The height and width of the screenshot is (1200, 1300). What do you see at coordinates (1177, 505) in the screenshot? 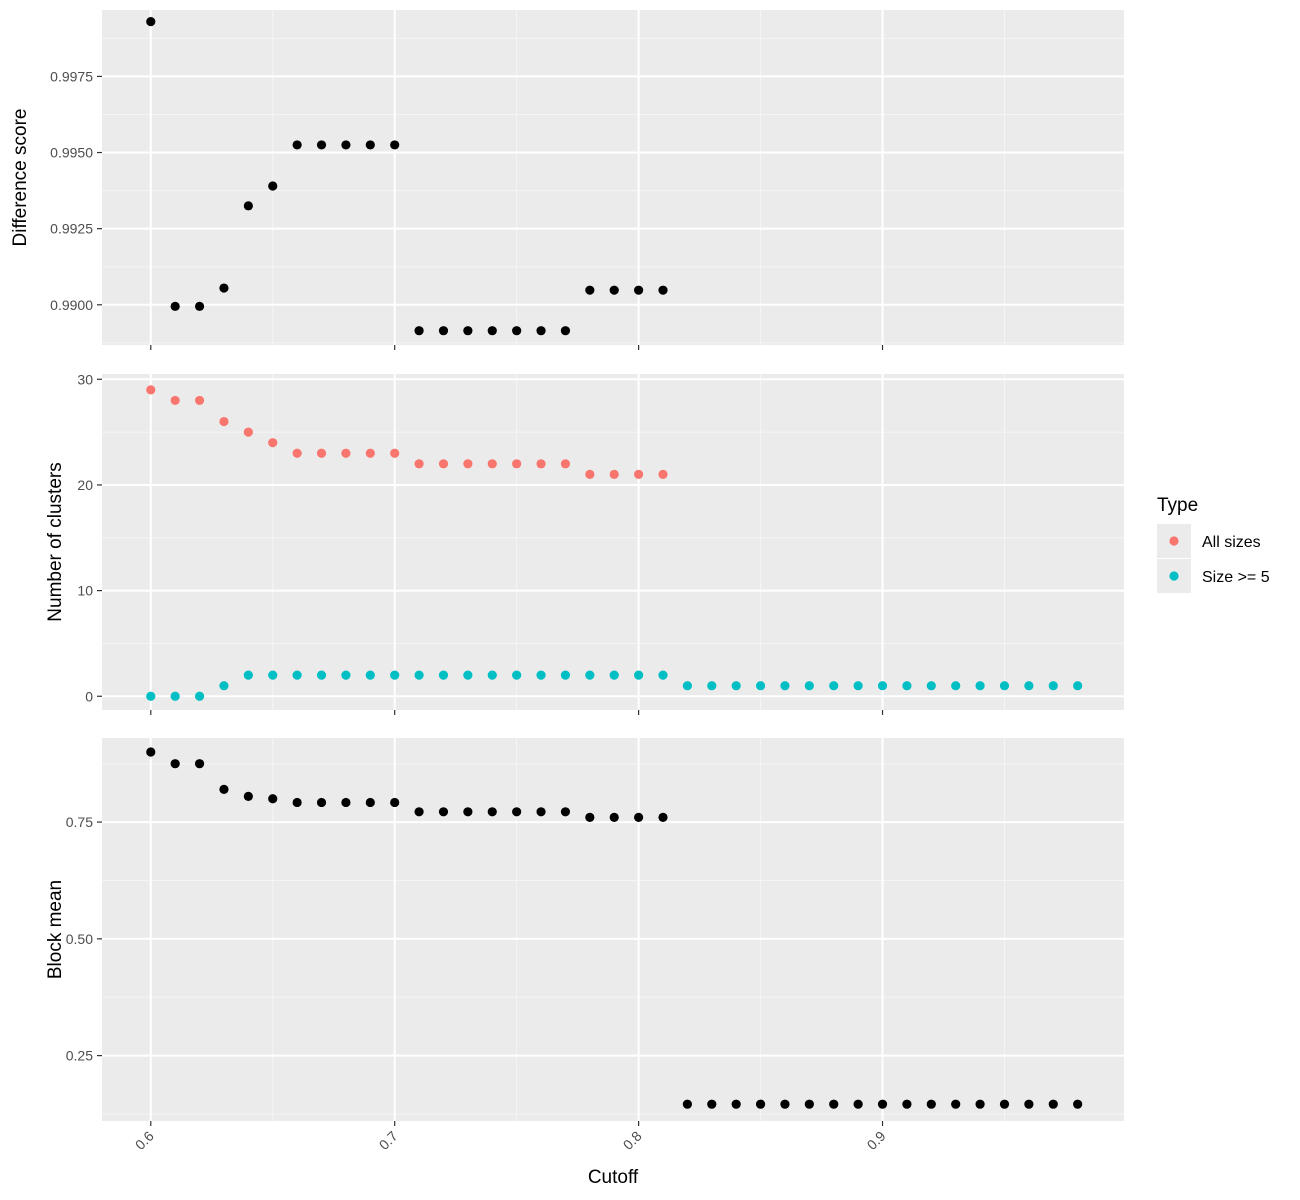
I see `legend-title: Type` at bounding box center [1177, 505].